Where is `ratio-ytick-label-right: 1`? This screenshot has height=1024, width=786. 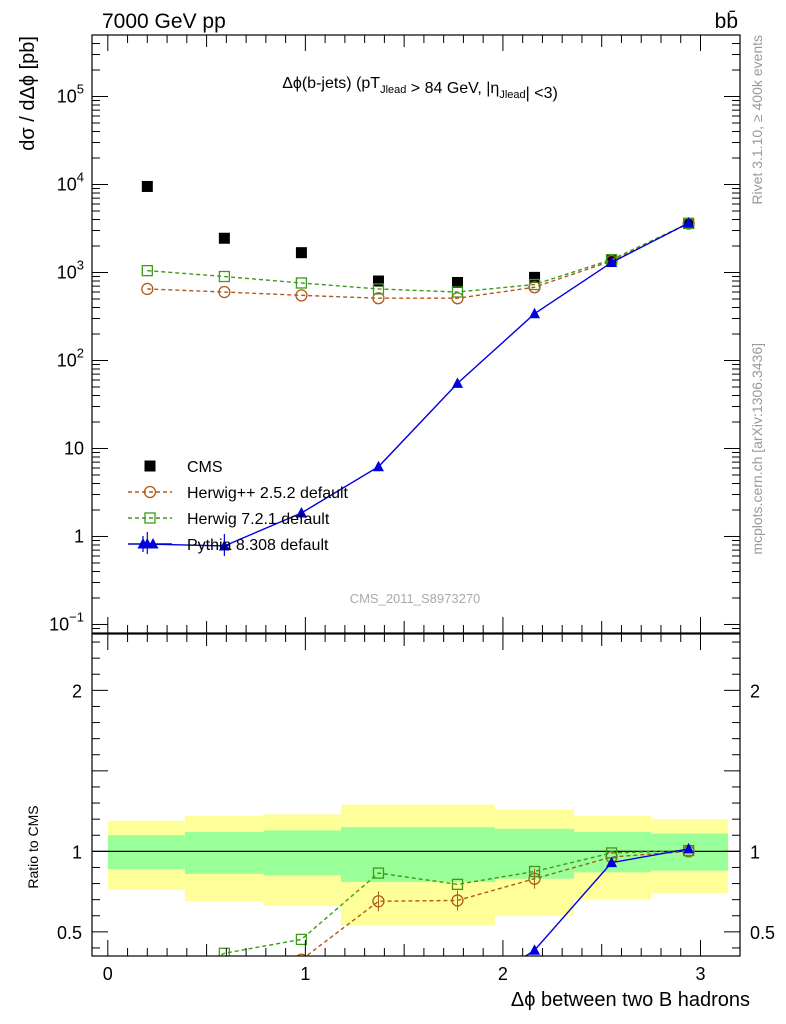
ratio-ytick-label-right: 1 is located at coordinates (755, 852).